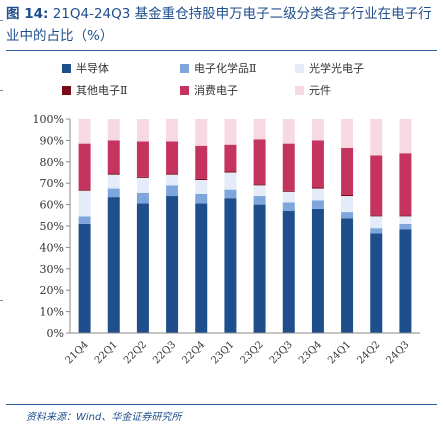 This screenshot has height=427, width=443. What do you see at coordinates (310, 352) in the screenshot?
I see `x-tick-label: 23Q4` at bounding box center [310, 352].